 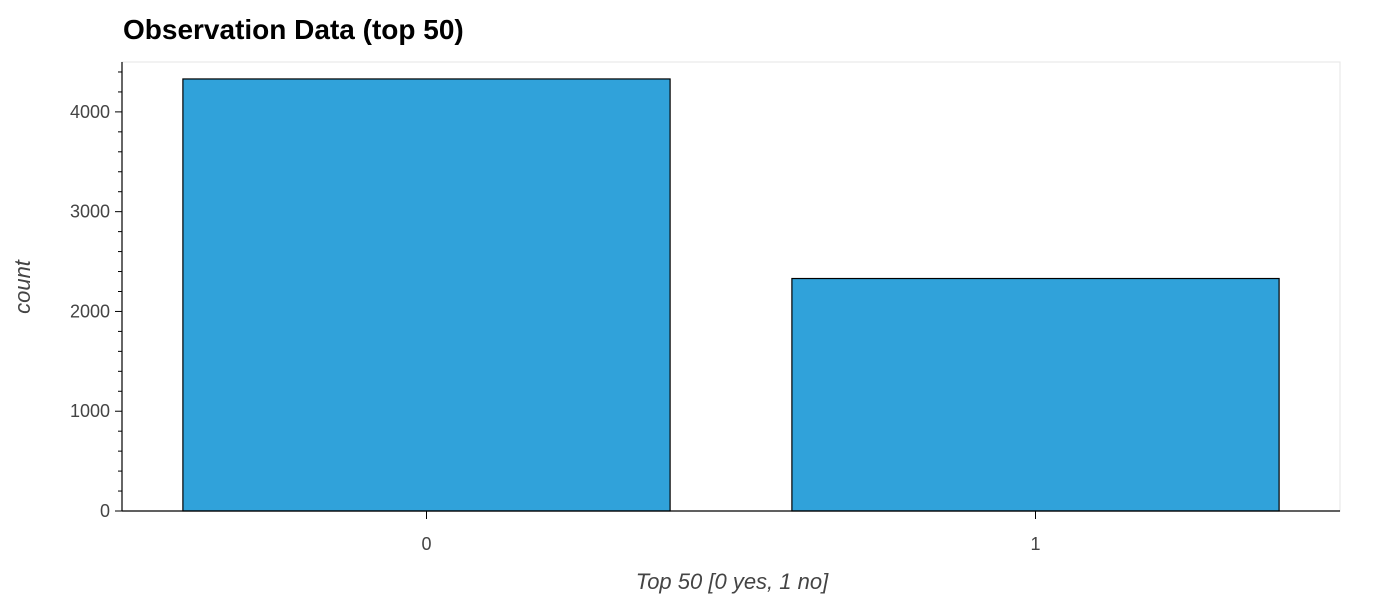 What do you see at coordinates (426, 544) in the screenshot?
I see `x-tick-label: 0` at bounding box center [426, 544].